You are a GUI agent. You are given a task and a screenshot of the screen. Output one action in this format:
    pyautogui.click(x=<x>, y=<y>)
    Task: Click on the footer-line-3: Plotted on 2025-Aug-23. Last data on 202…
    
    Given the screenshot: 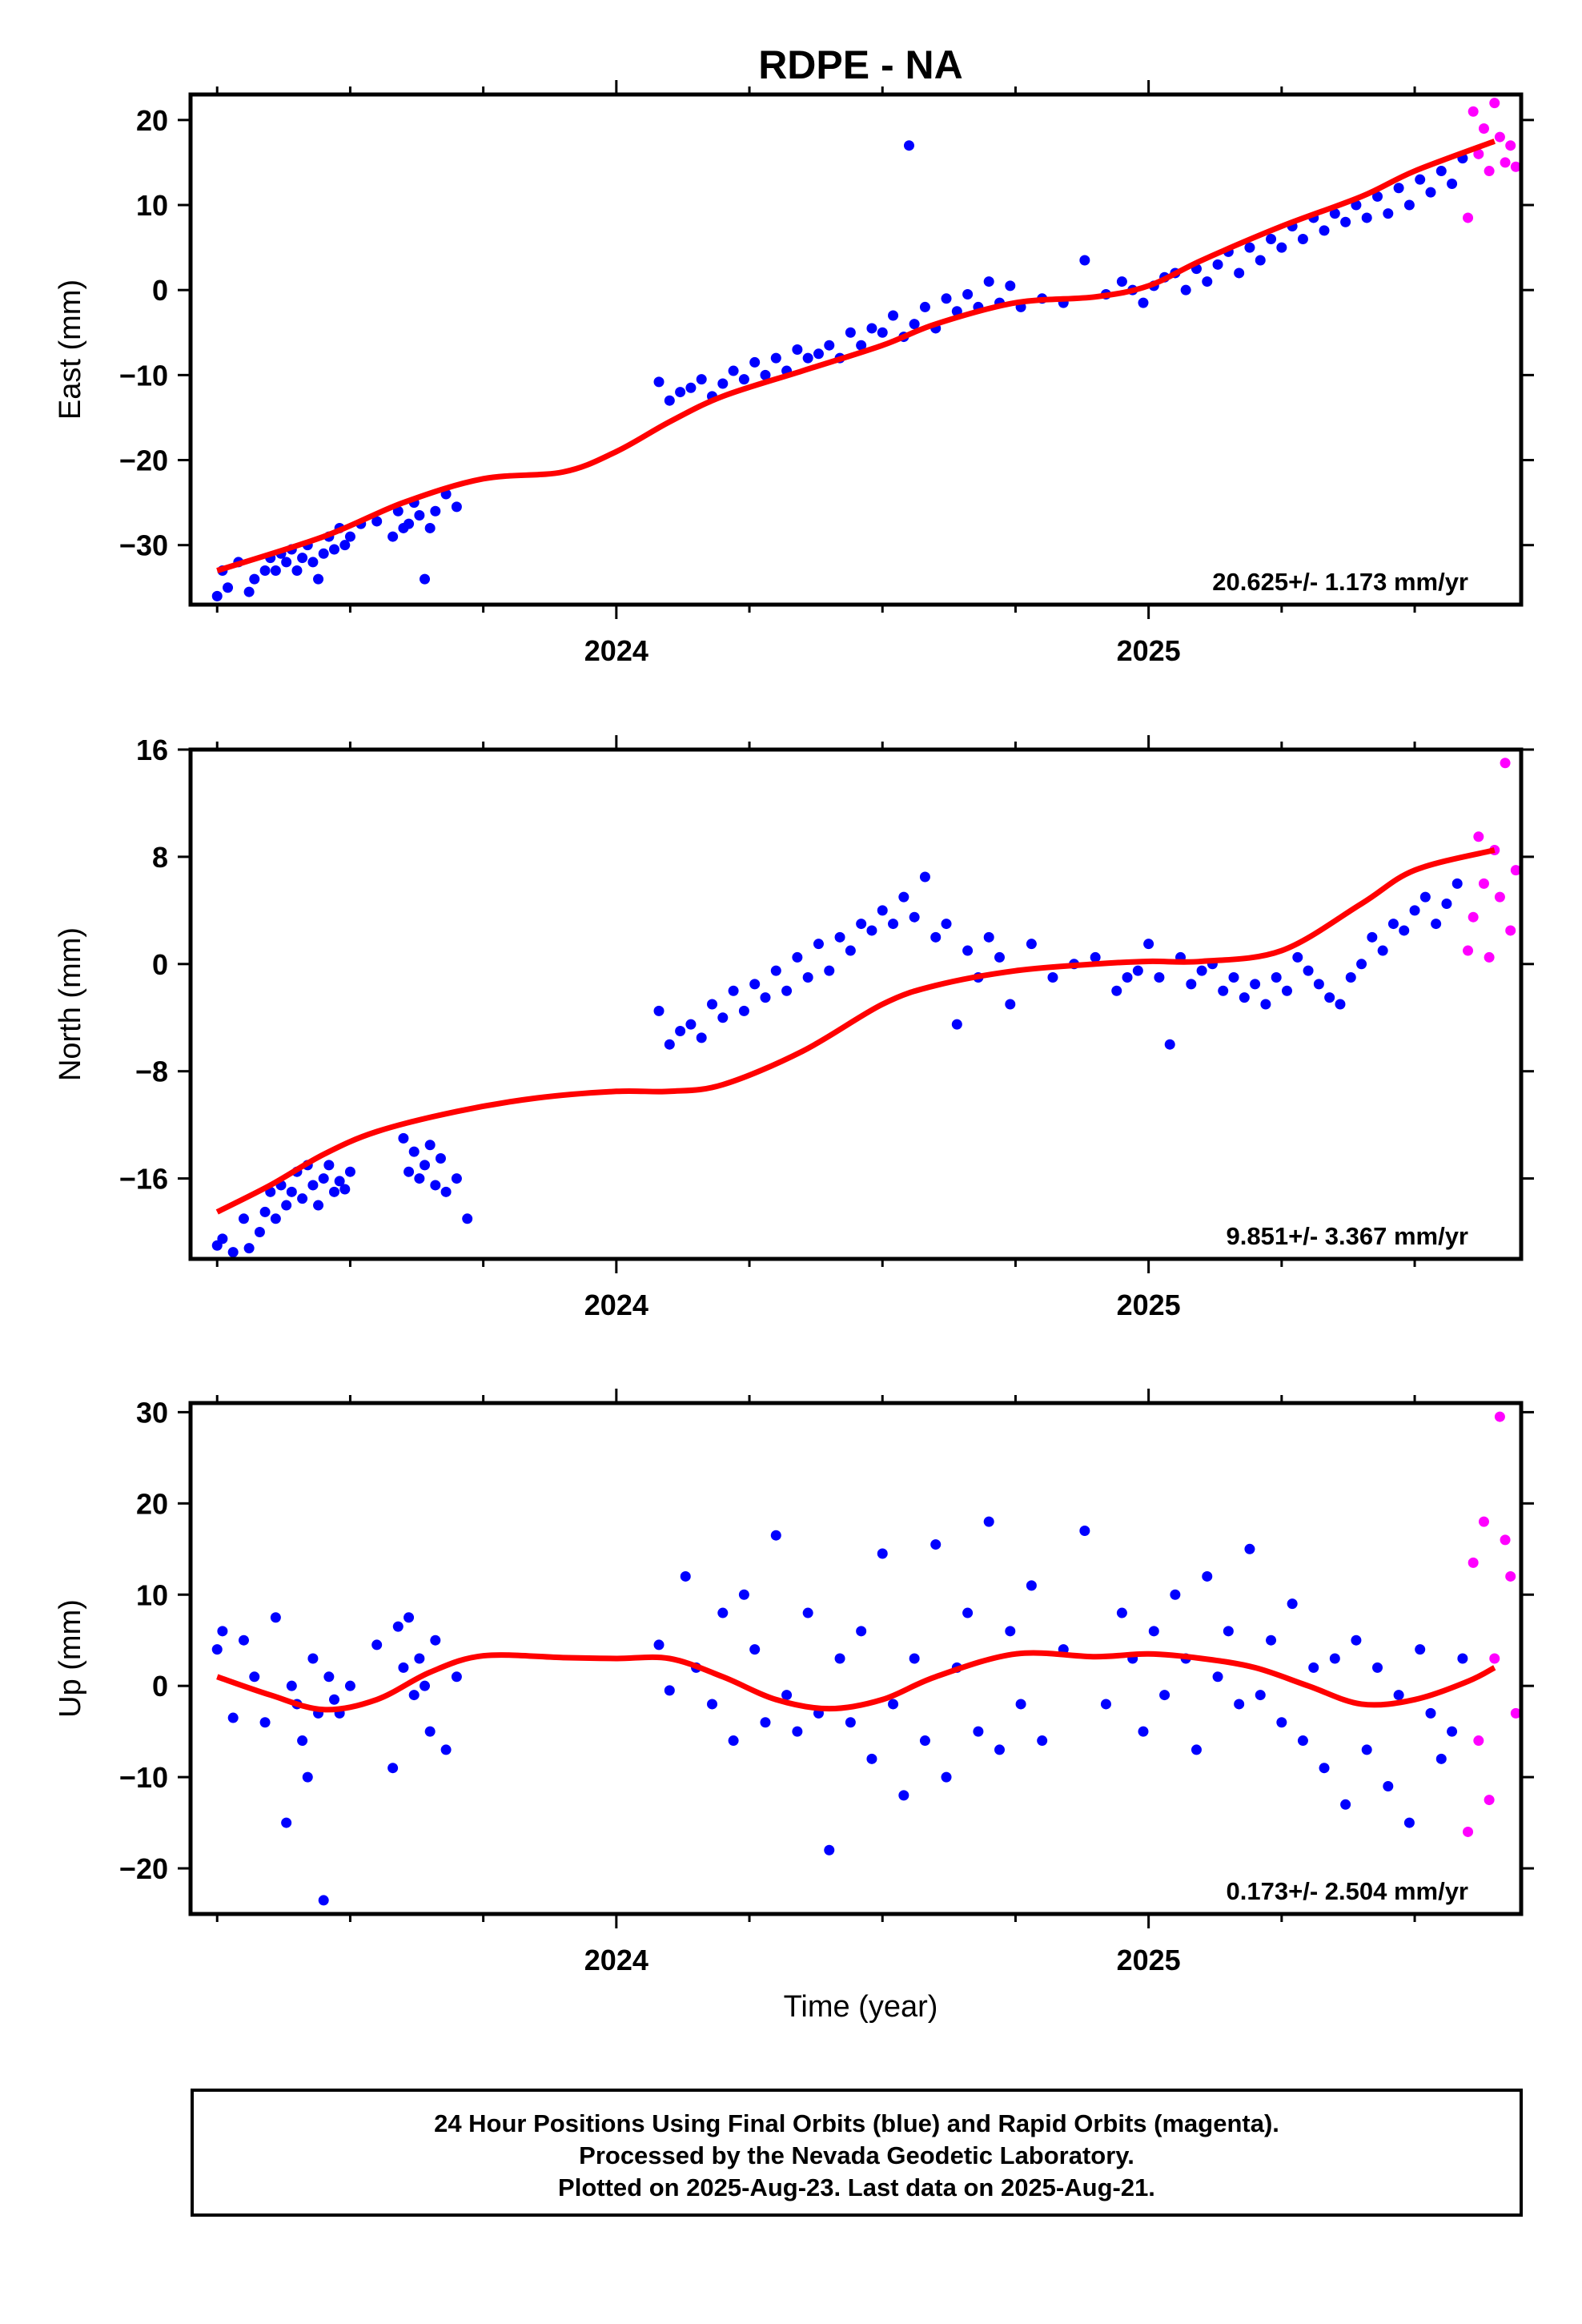 What is the action you would take?
    pyautogui.click(x=856, y=2187)
    